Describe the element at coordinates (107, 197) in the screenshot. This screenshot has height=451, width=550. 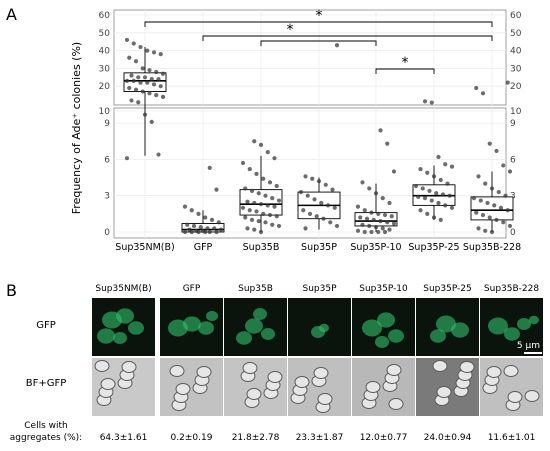
I see `y-tick-label-left: 3` at that location.